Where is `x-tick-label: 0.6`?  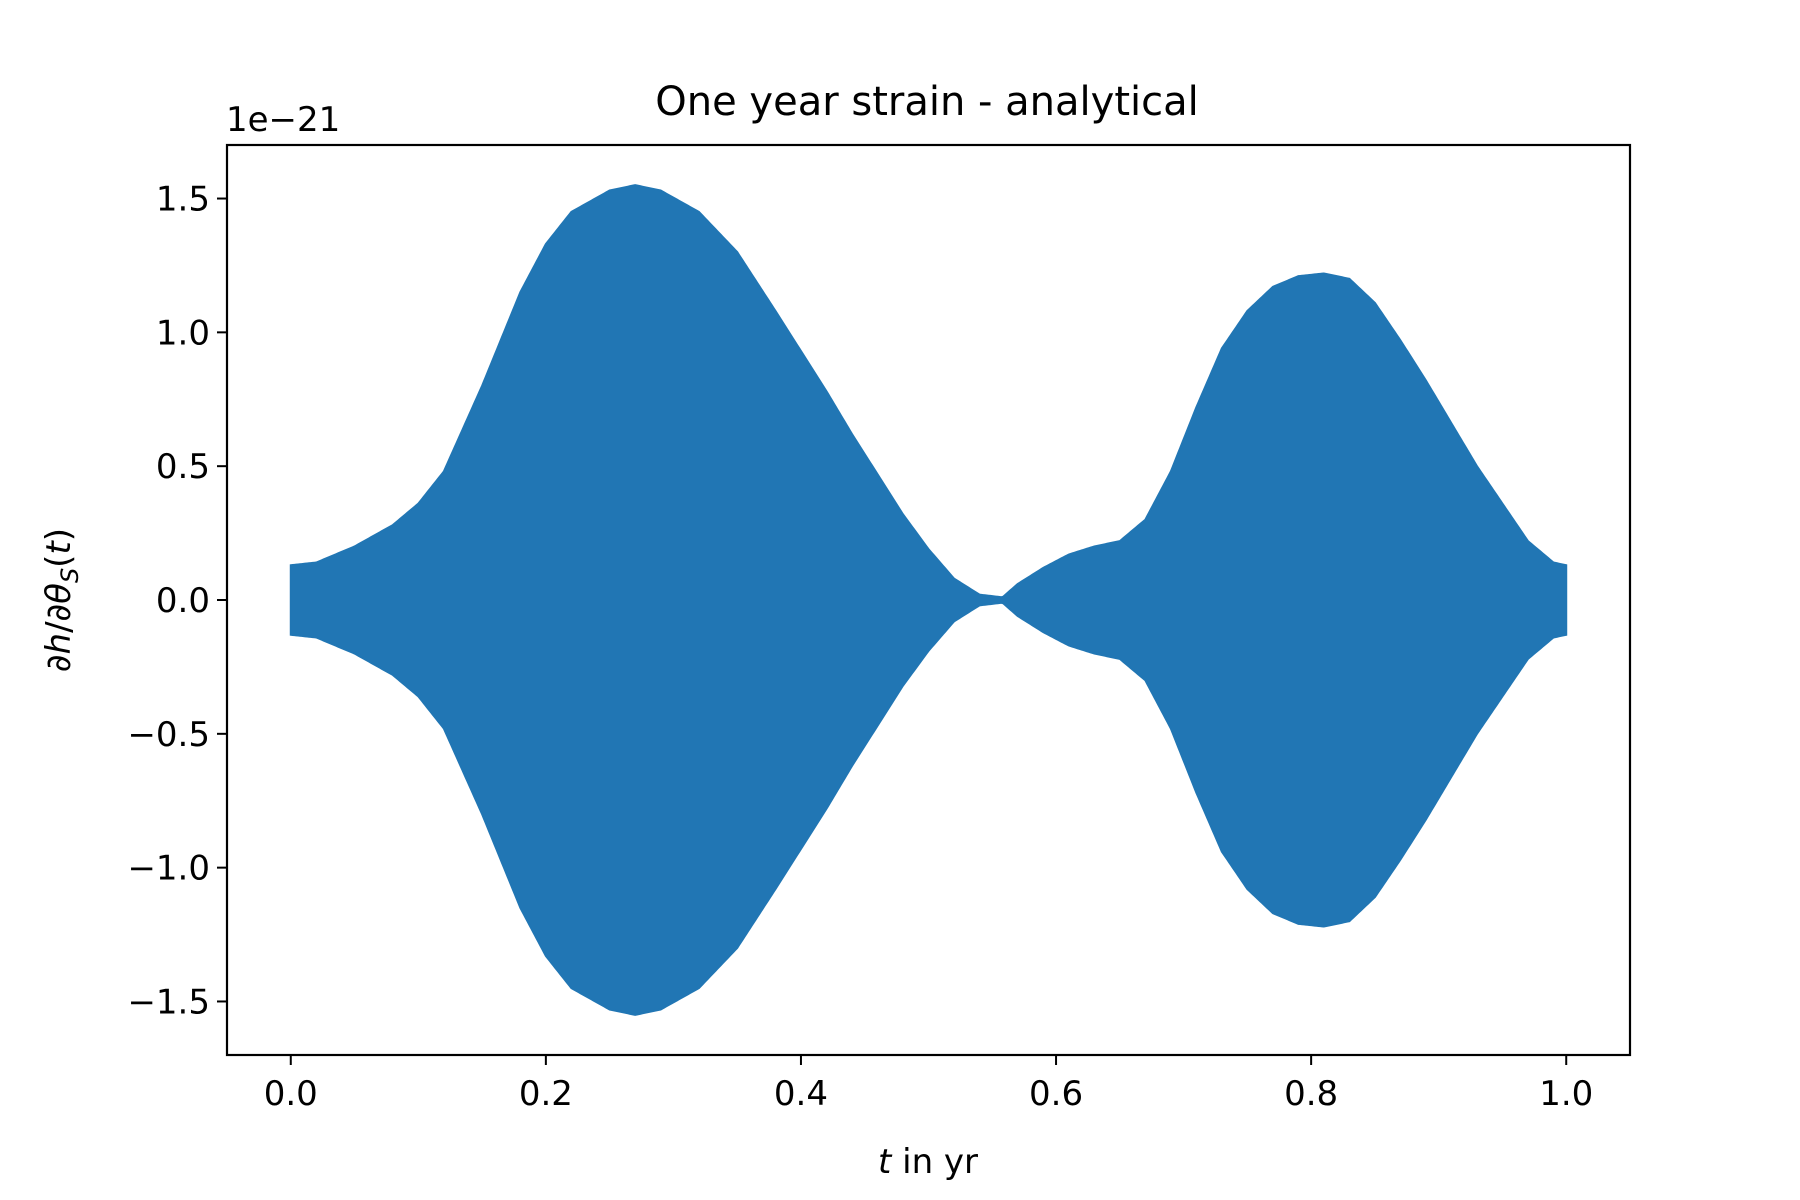
x-tick-label: 0.6 is located at coordinates (1056, 1094).